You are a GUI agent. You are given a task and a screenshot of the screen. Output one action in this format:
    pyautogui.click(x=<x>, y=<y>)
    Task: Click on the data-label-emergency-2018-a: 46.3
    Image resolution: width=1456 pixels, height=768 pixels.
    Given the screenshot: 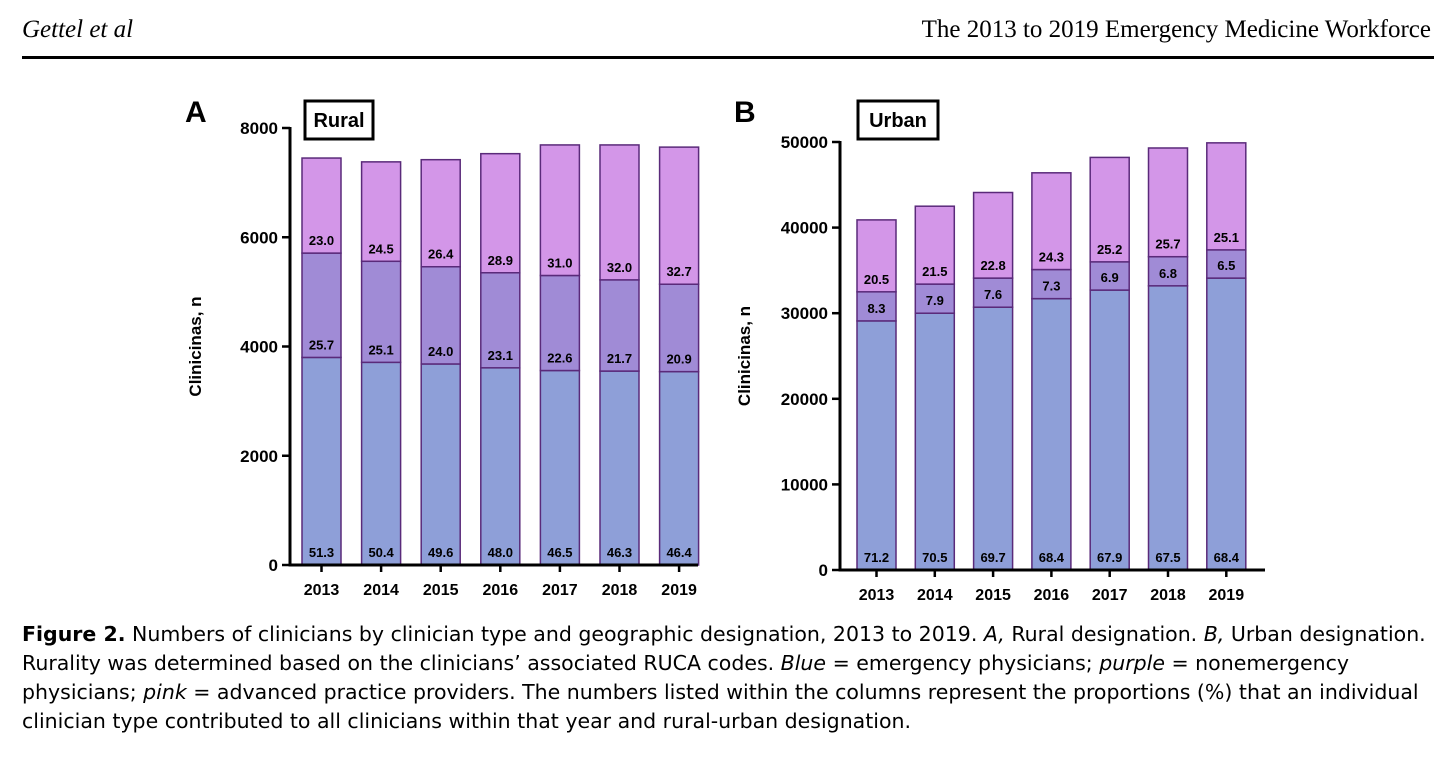 What is the action you would take?
    pyautogui.click(x=619, y=552)
    